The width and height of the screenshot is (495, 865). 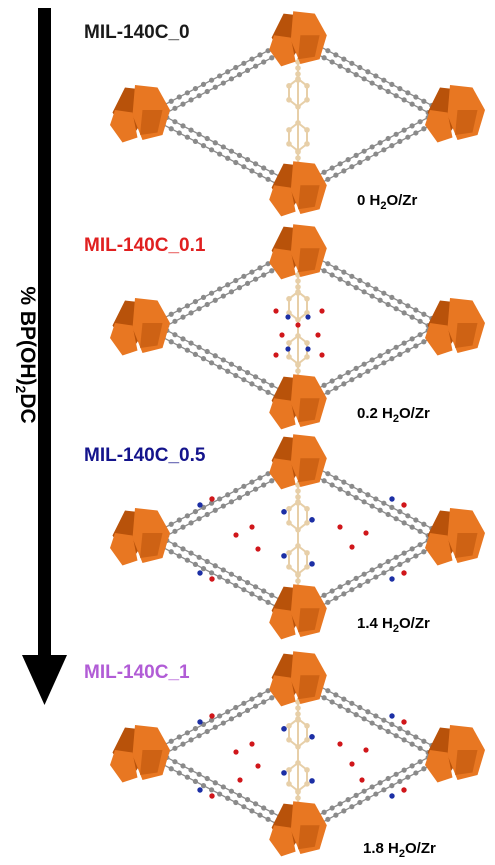 I want to click on zr-cluster-left, so click(x=140, y=327).